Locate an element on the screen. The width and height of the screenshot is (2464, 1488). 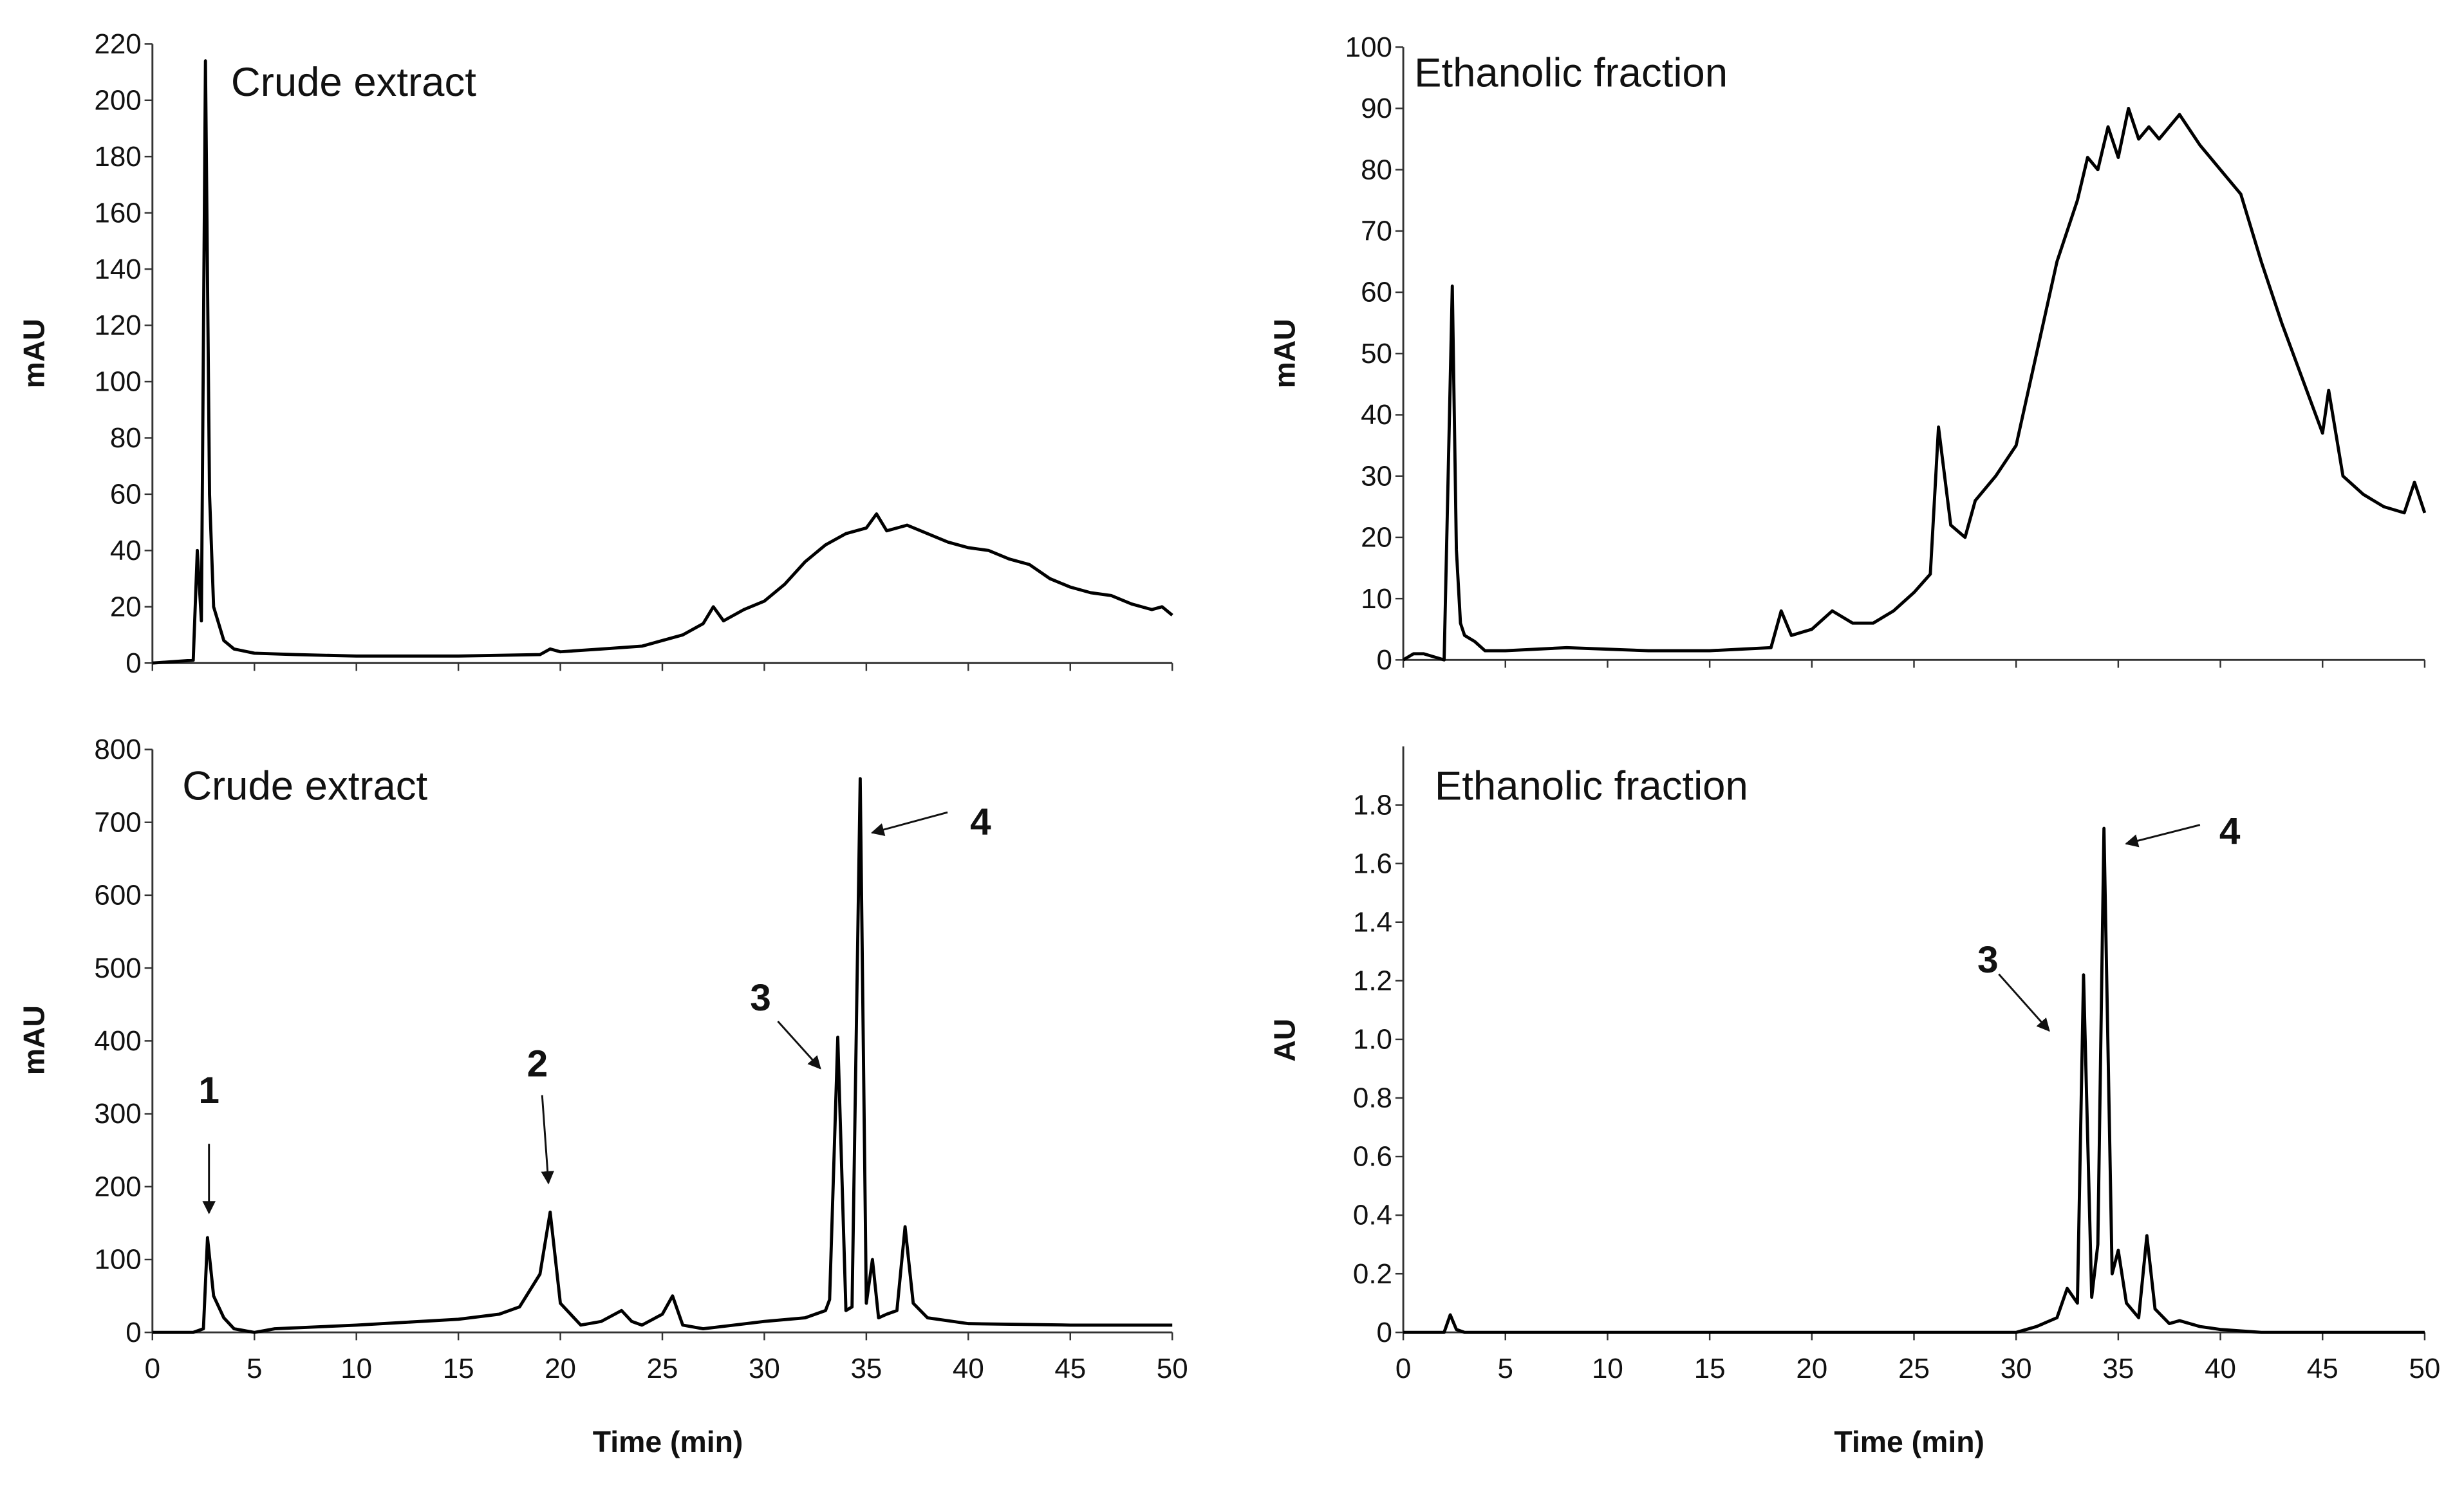
y-tick-label: 140 is located at coordinates (117, 269).